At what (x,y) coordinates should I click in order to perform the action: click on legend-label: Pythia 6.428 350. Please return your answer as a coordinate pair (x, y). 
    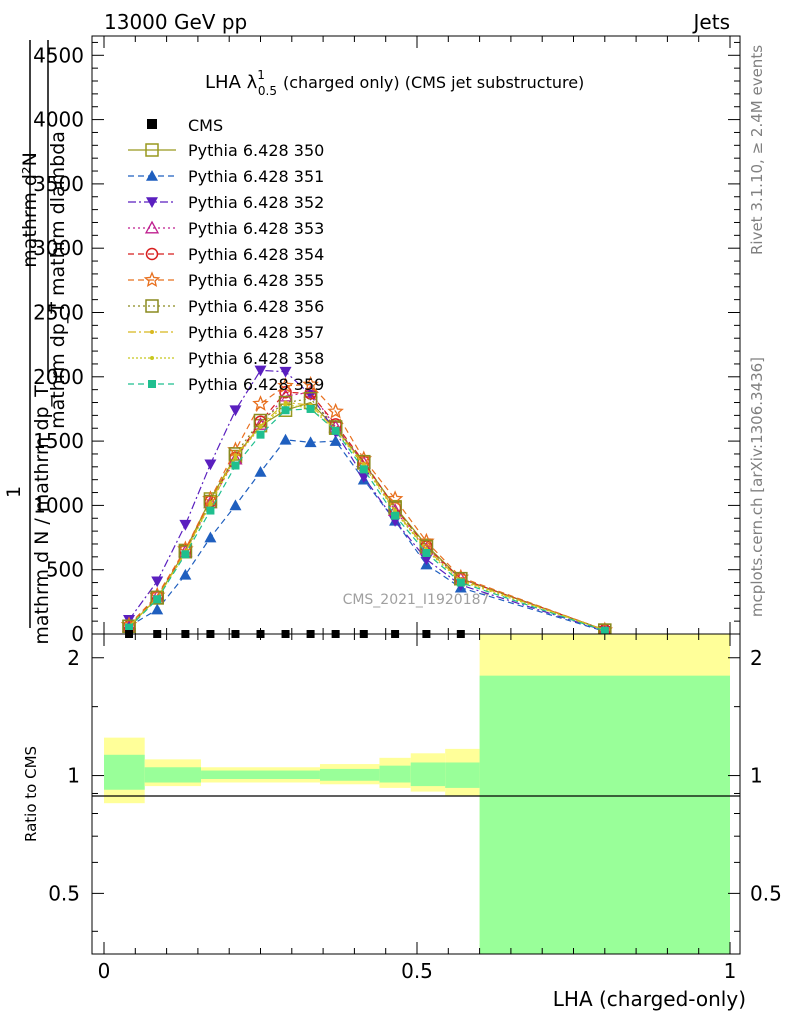
    Looking at the image, I should click on (256, 150).